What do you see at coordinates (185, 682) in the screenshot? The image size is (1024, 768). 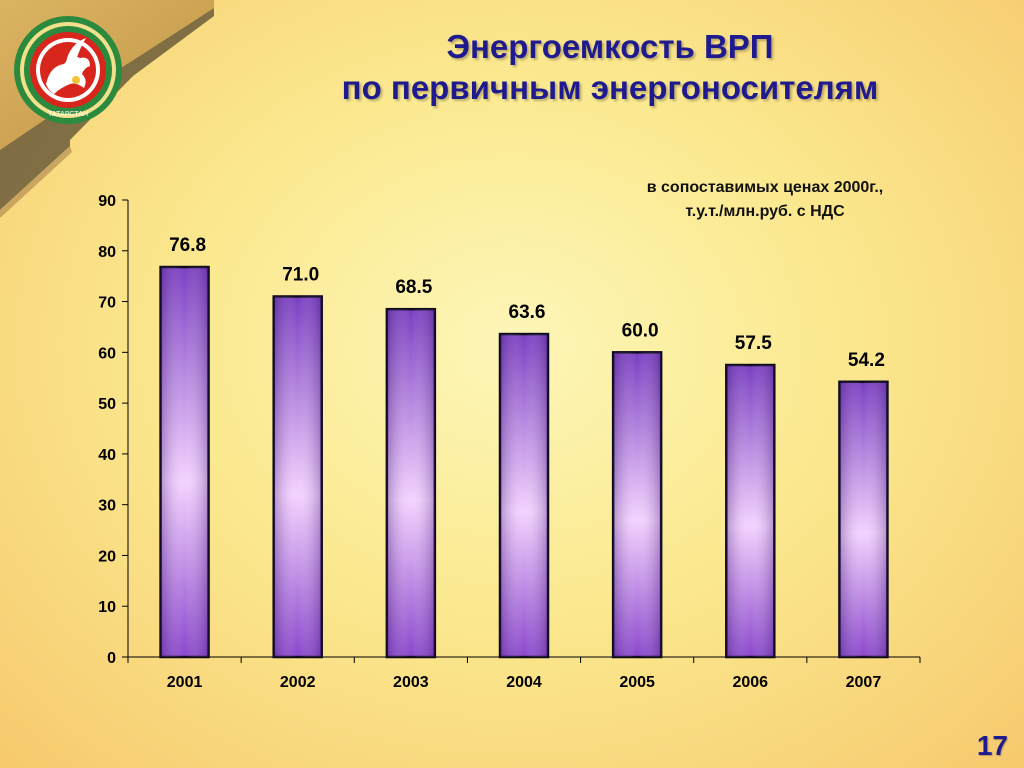 I see `x-tick-label-2001: 2001` at bounding box center [185, 682].